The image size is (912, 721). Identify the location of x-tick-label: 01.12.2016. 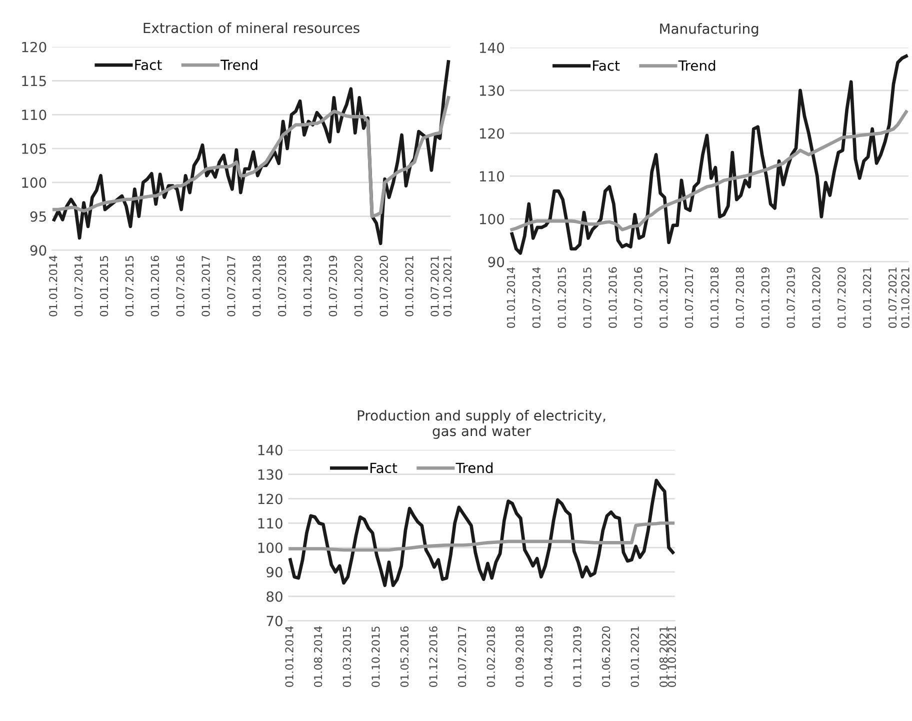
(433, 656).